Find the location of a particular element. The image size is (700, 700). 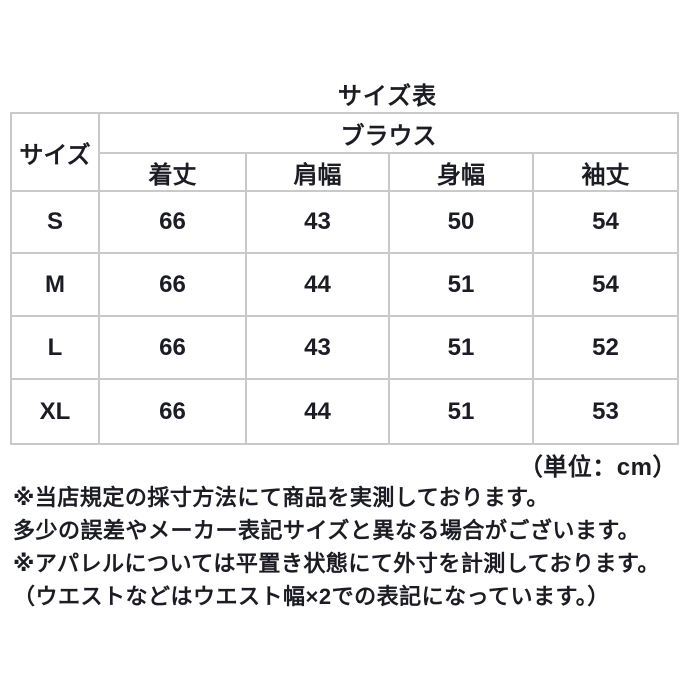

column-header-shoulder-width: 肩幅 is located at coordinates (317, 172).